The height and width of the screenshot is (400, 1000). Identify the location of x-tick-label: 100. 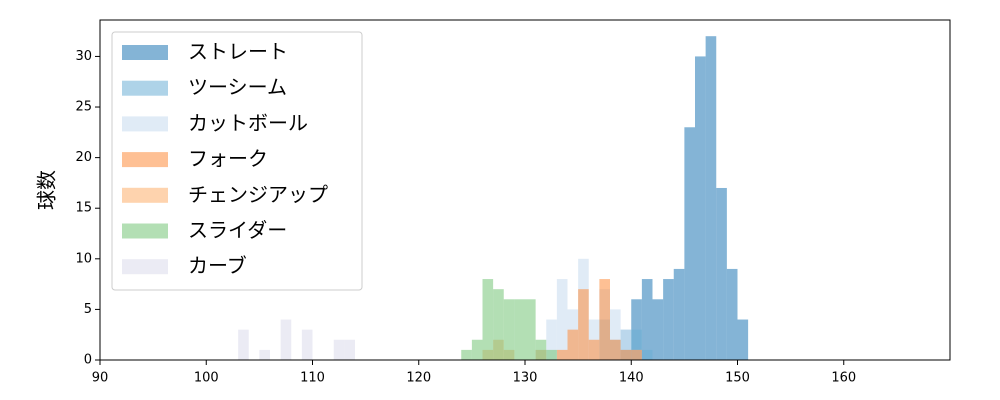
(206, 378).